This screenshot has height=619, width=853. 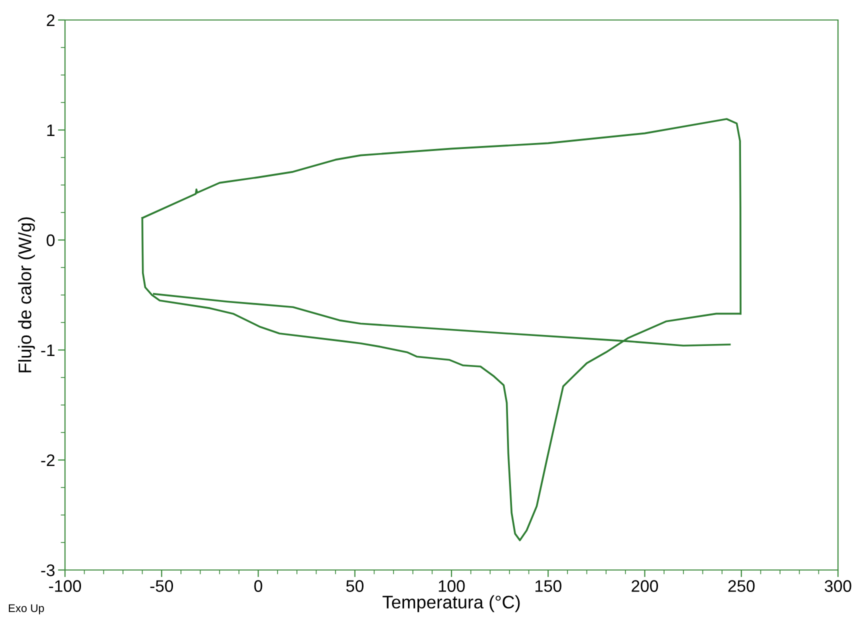 I want to click on y-axis-title: Flujo de calor (W/g), so click(x=26, y=294).